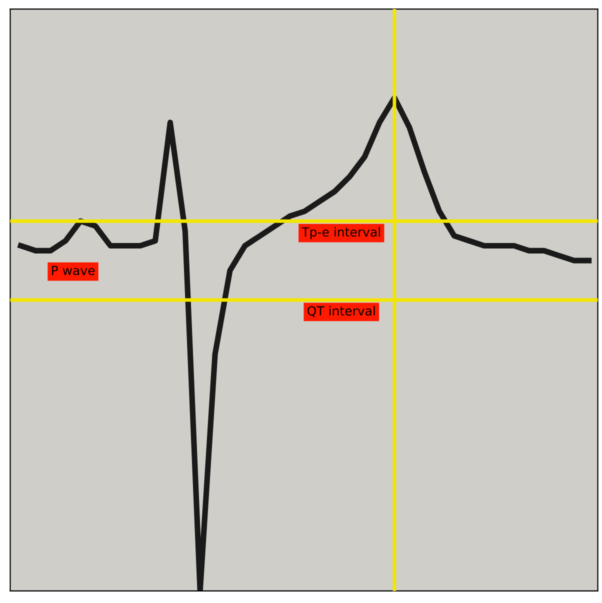 The height and width of the screenshot is (603, 602). Describe the element at coordinates (341, 312) in the screenshot. I see `ref-line-label: QT interval` at that location.